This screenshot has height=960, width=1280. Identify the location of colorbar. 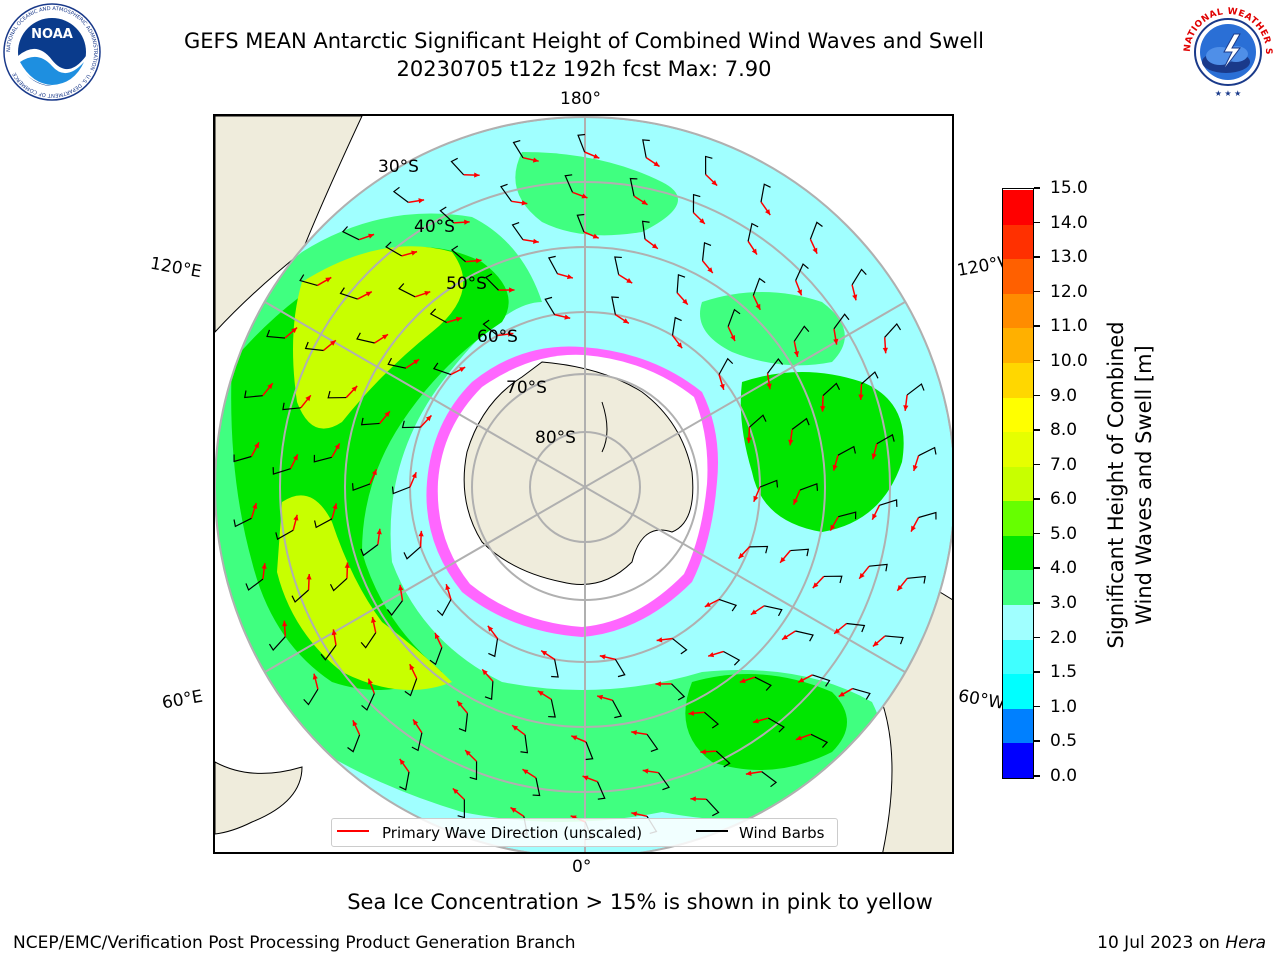
(1018, 483).